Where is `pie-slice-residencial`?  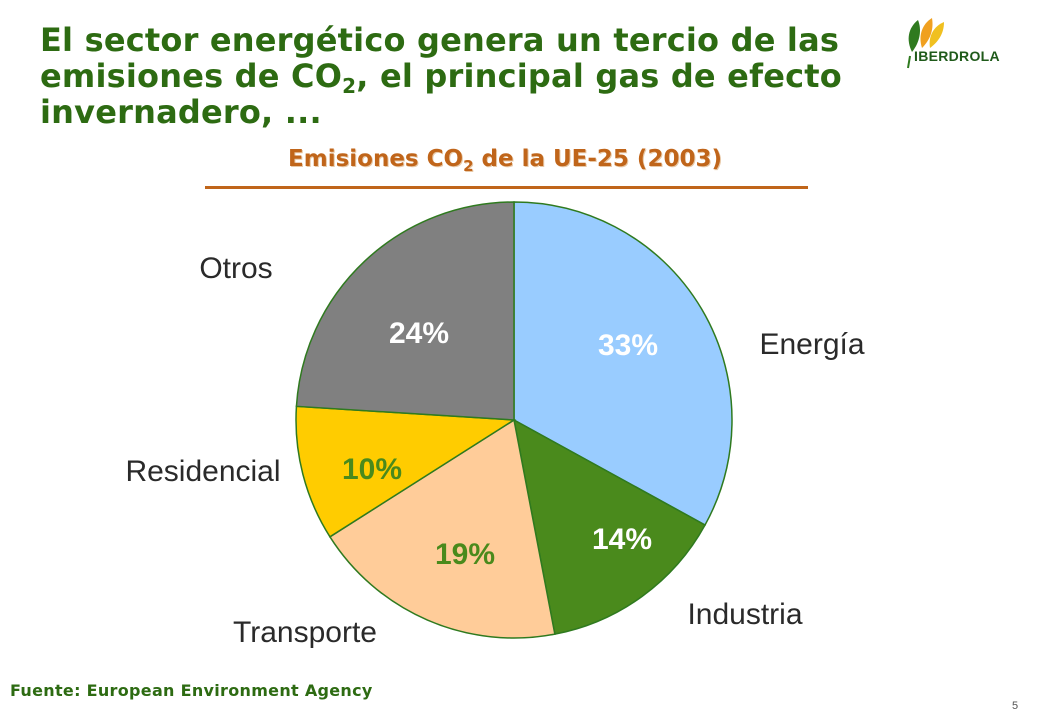
pie-slice-residencial is located at coordinates (406, 471).